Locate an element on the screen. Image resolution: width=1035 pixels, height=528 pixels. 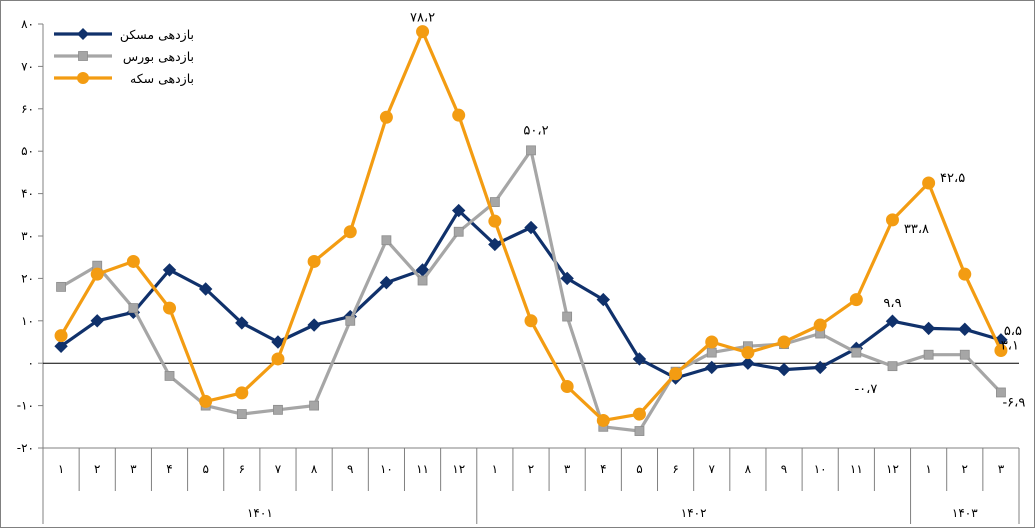
y-tick-label: ۲۰ is located at coordinates (27, 278).